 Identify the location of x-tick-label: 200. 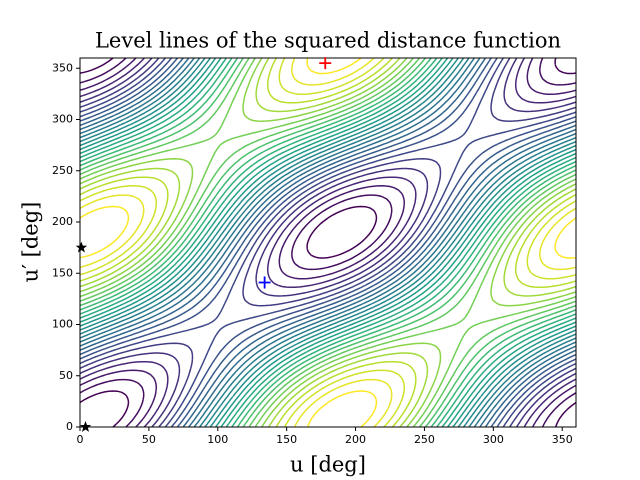
(355, 439).